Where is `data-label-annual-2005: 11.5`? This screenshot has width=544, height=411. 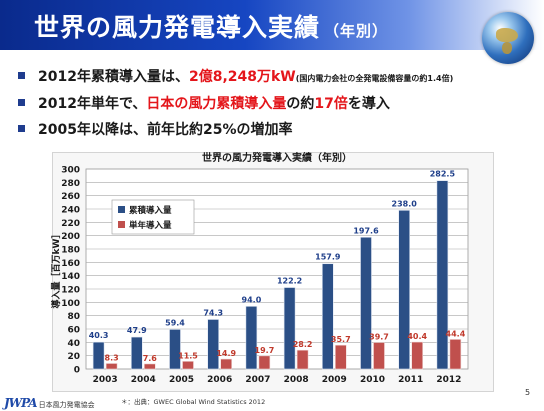 data-label-annual-2005: 11.5 is located at coordinates (188, 355).